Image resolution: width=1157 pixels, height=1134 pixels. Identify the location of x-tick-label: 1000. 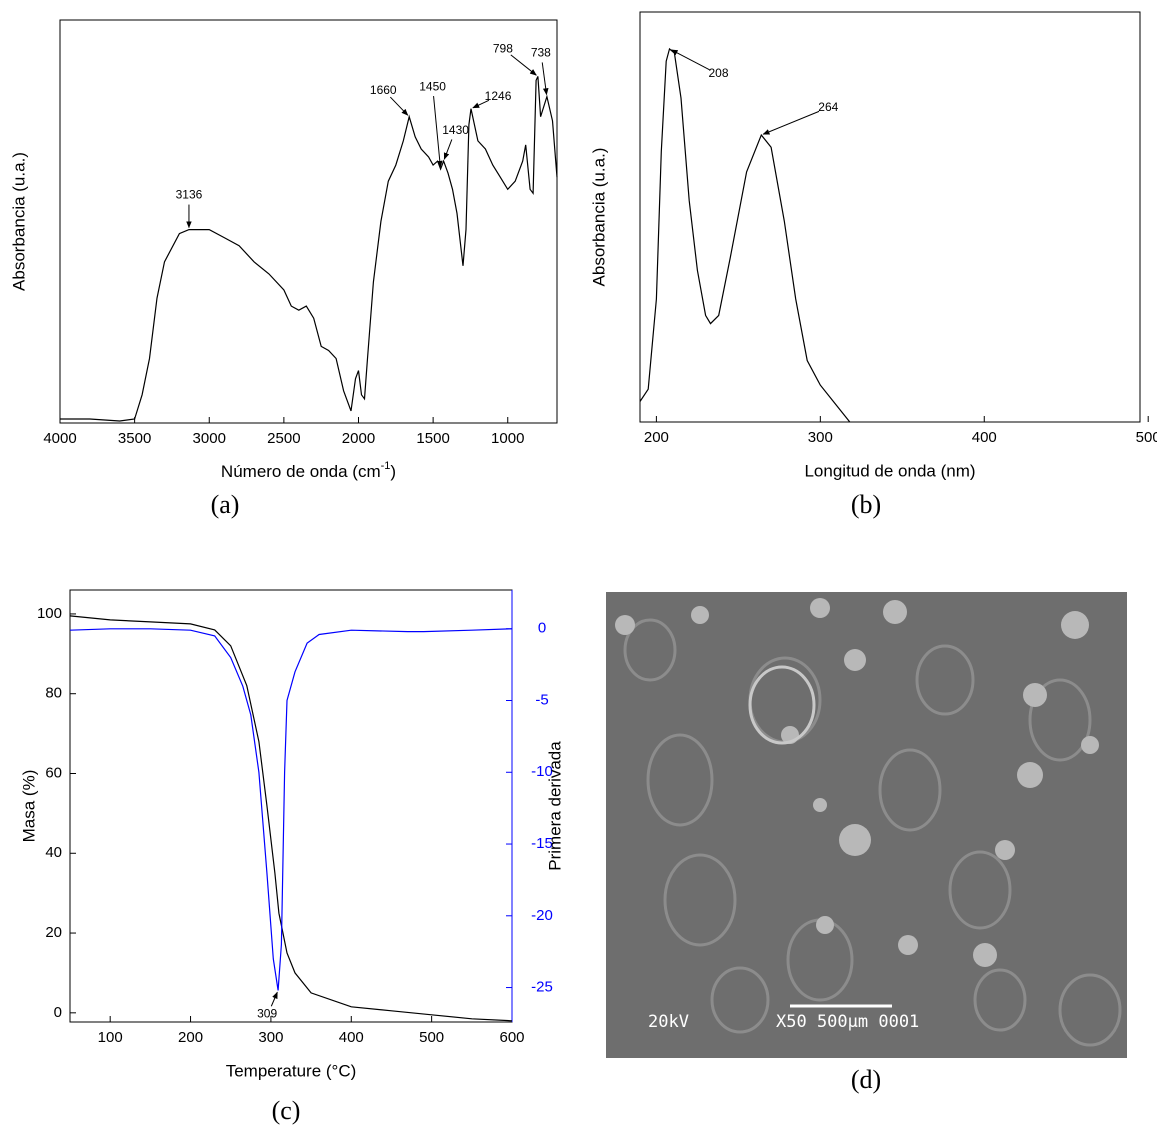
(507, 438).